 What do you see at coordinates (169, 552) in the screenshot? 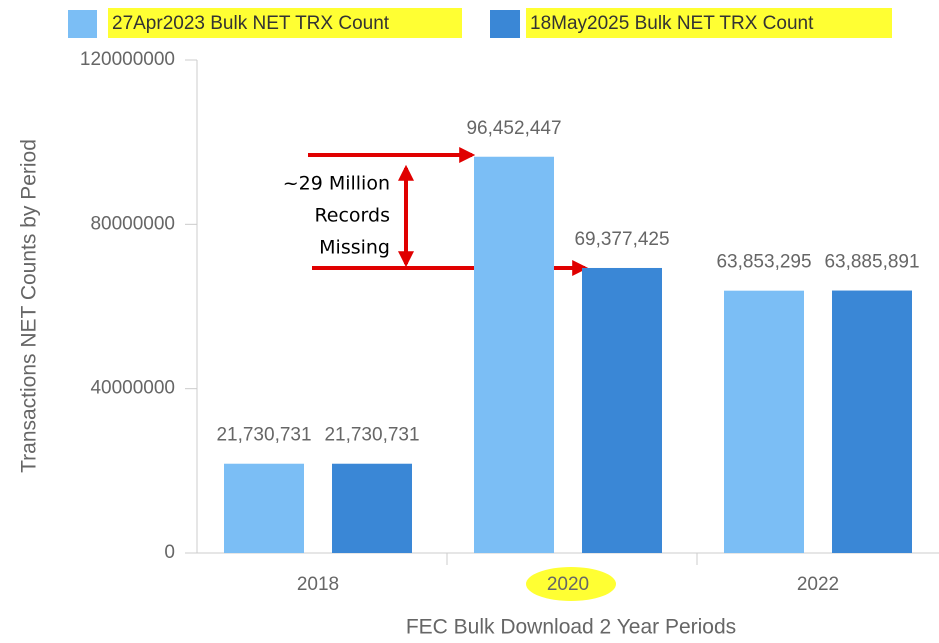
I see `y-tick-label: 0` at bounding box center [169, 552].